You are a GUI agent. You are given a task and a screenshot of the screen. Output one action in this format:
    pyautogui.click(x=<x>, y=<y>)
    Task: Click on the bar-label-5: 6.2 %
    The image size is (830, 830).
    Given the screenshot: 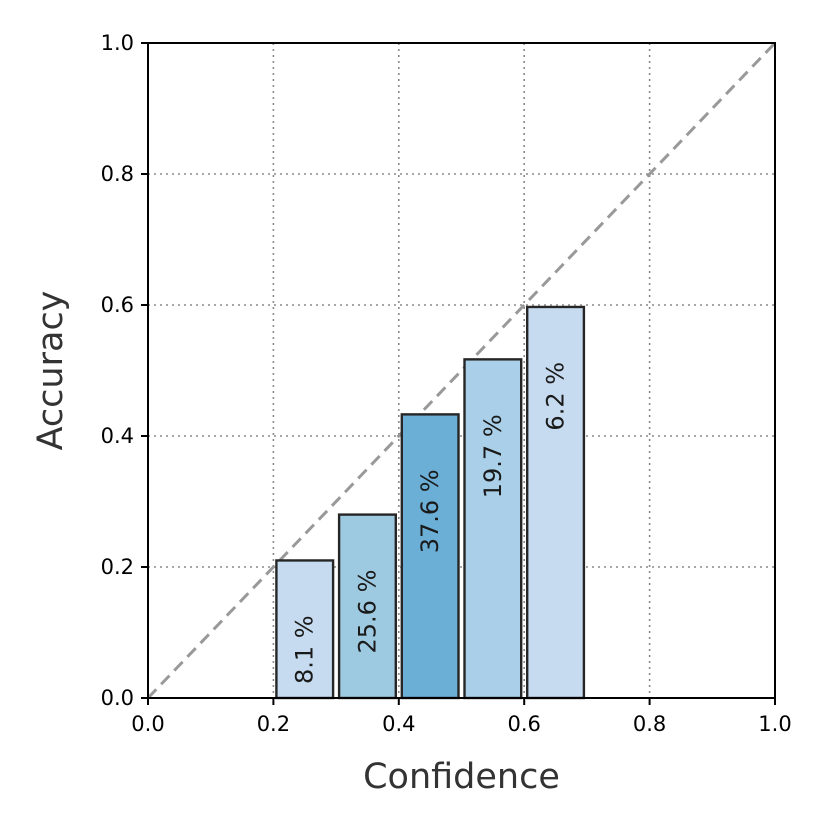 What is the action you would take?
    pyautogui.click(x=556, y=396)
    